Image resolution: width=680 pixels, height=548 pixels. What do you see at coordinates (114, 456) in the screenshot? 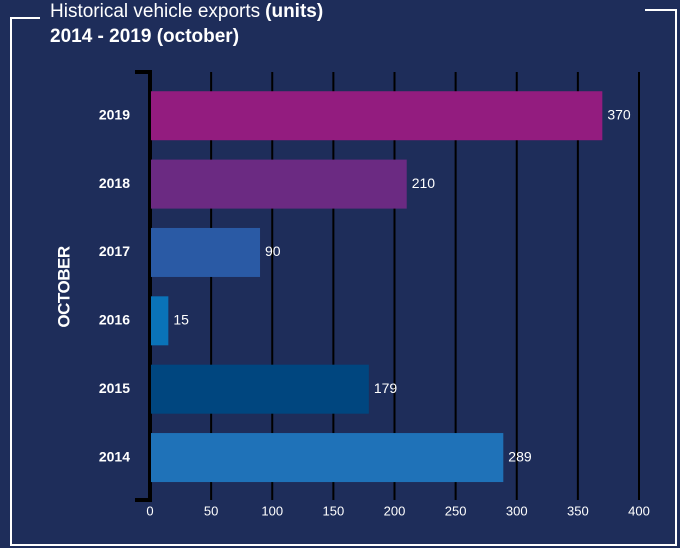
I see `y-tick-label: 2014` at bounding box center [114, 456].